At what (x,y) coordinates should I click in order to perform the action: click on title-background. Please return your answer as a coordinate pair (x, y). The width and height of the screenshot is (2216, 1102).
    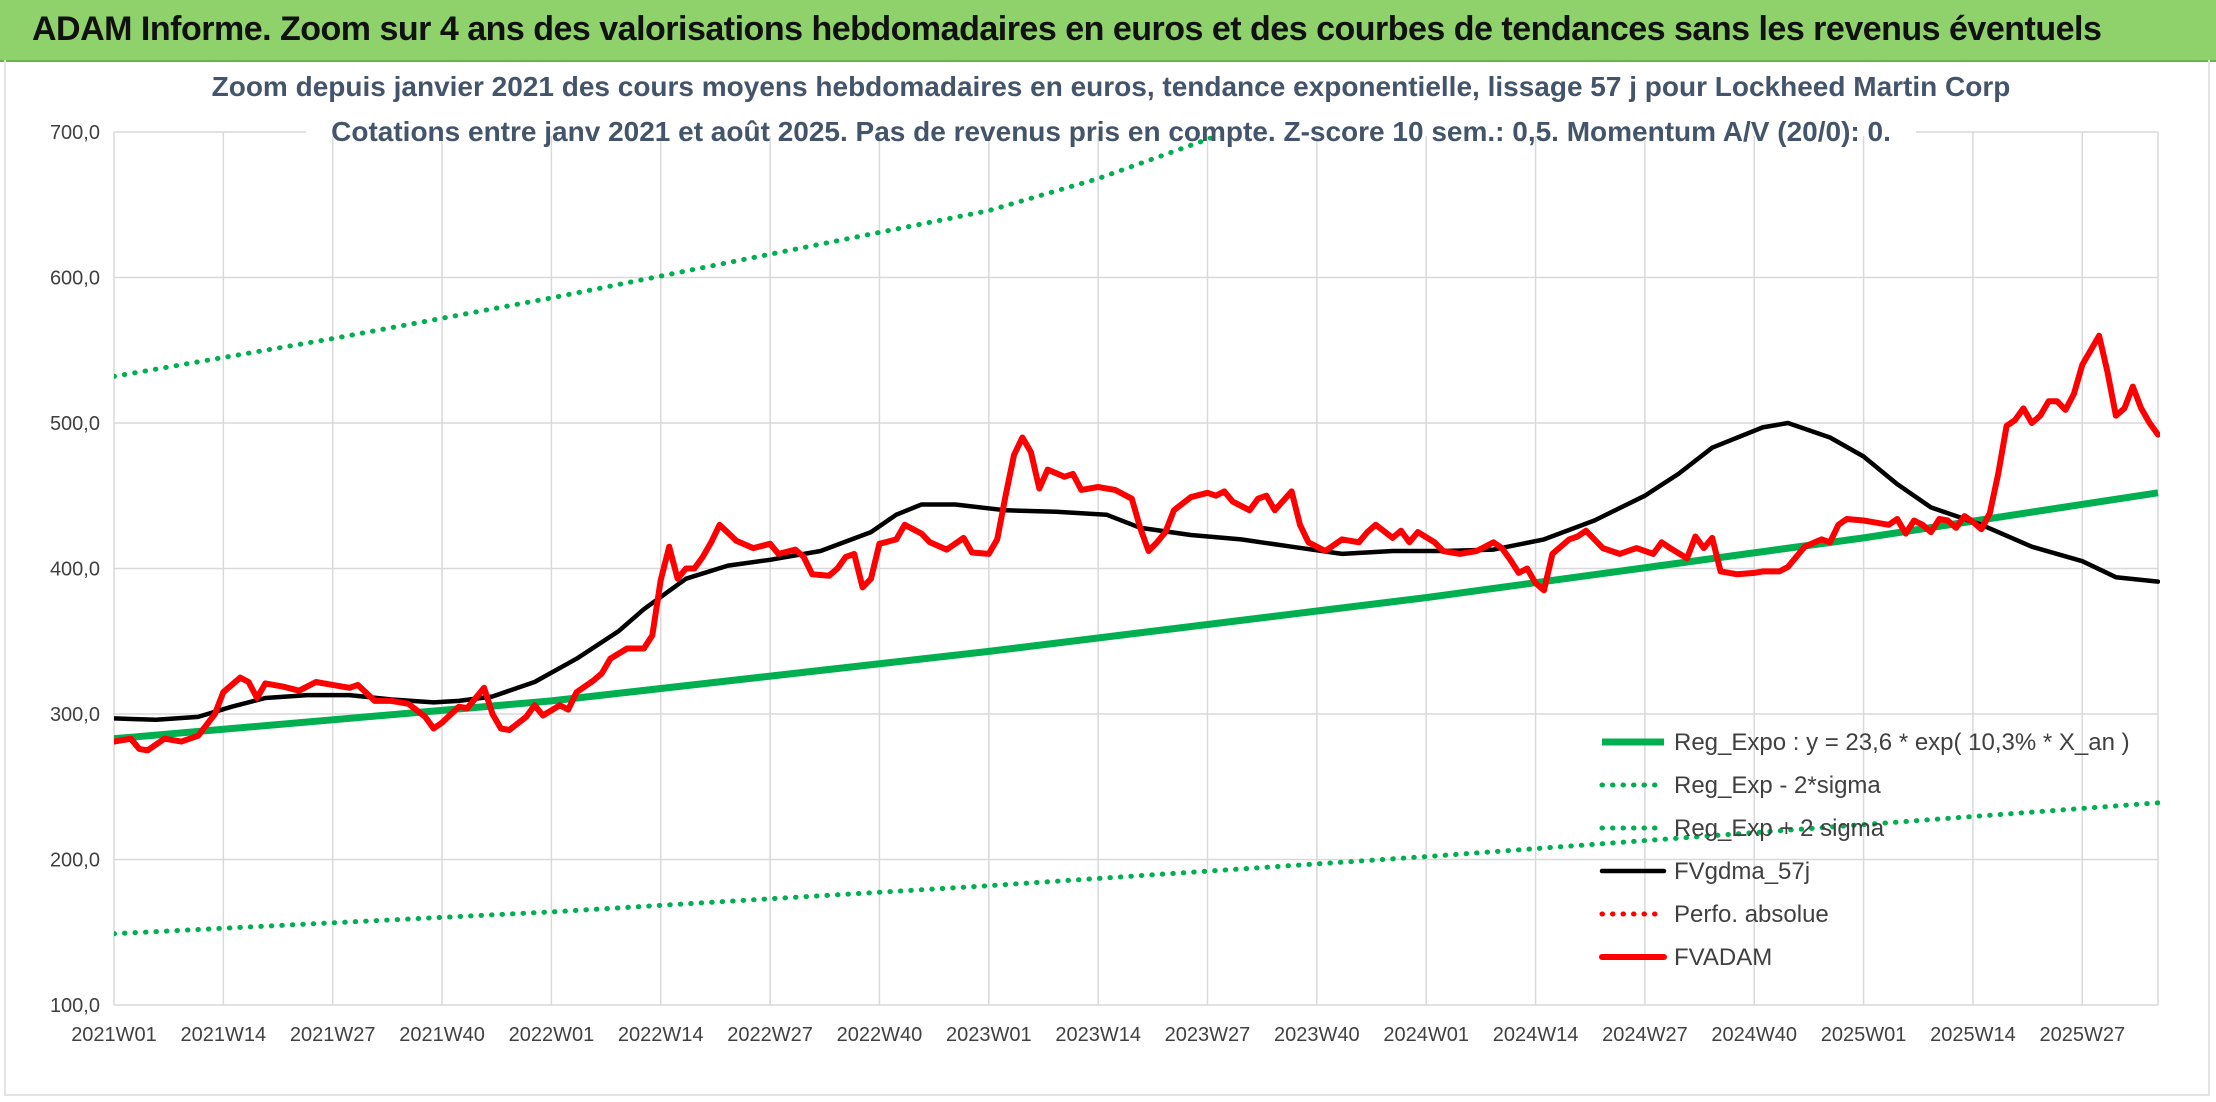
    Looking at the image, I should click on (1111, 99).